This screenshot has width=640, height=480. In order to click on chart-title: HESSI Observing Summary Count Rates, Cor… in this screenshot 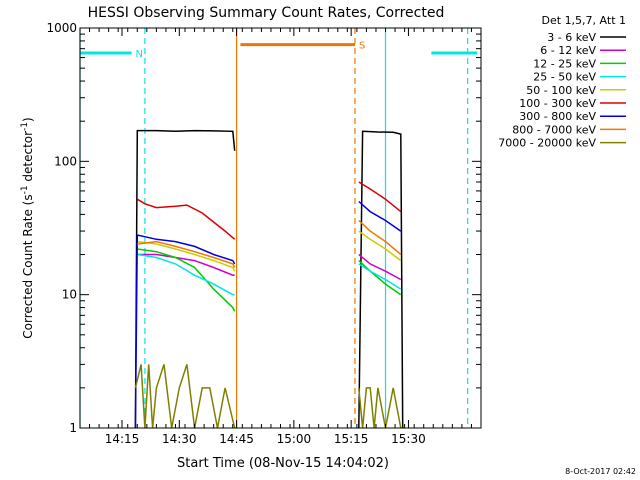, I will do `click(266, 13)`.